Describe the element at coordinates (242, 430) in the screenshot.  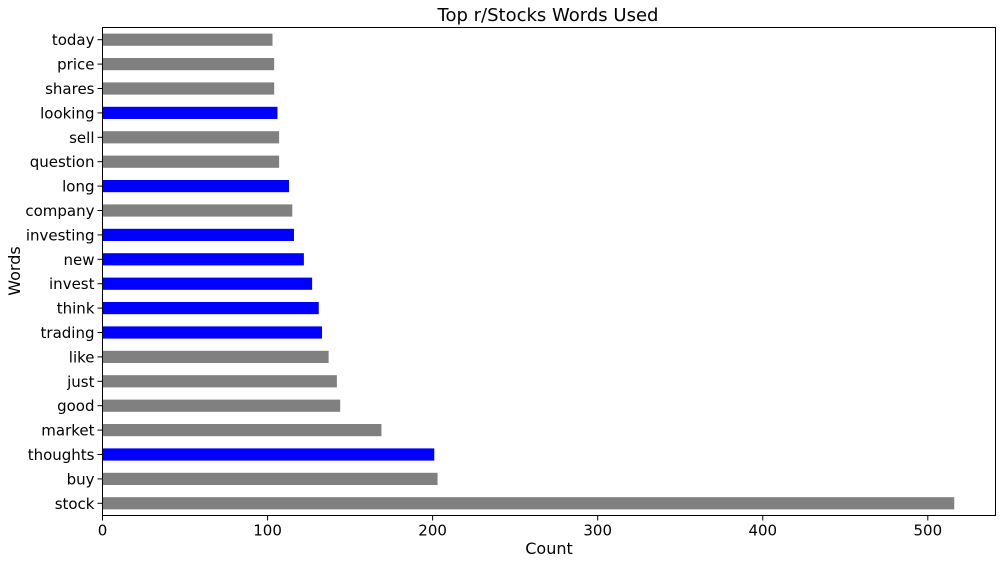
I see `bar-market` at that location.